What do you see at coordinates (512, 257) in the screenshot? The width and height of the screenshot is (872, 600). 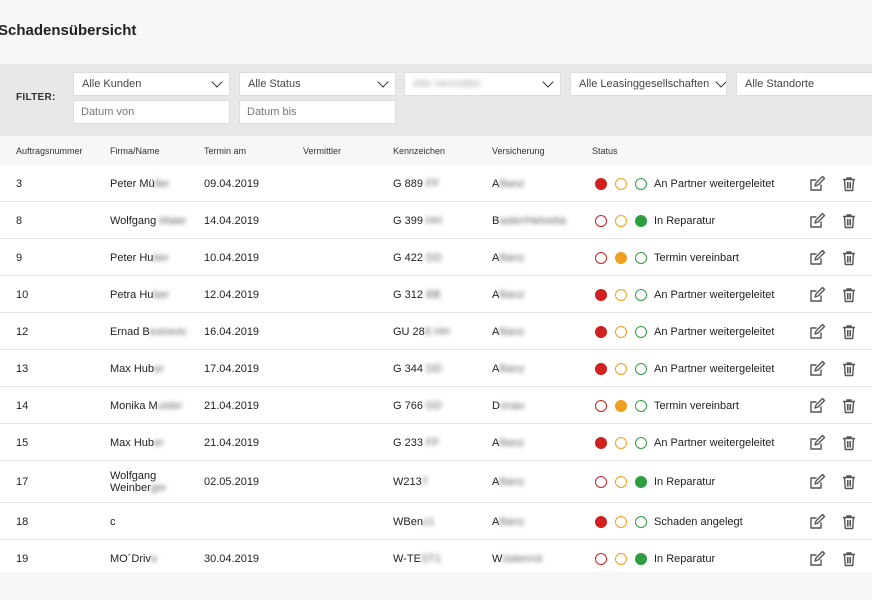 I see `versicherung-blurred: llianz` at bounding box center [512, 257].